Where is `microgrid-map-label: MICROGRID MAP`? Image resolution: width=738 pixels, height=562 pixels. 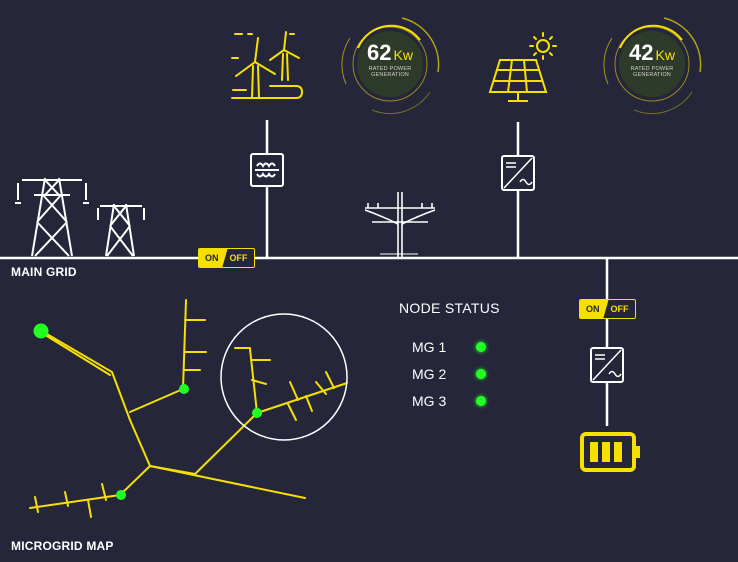
microgrid-map-label: MICROGRID MAP is located at coordinates (62, 546).